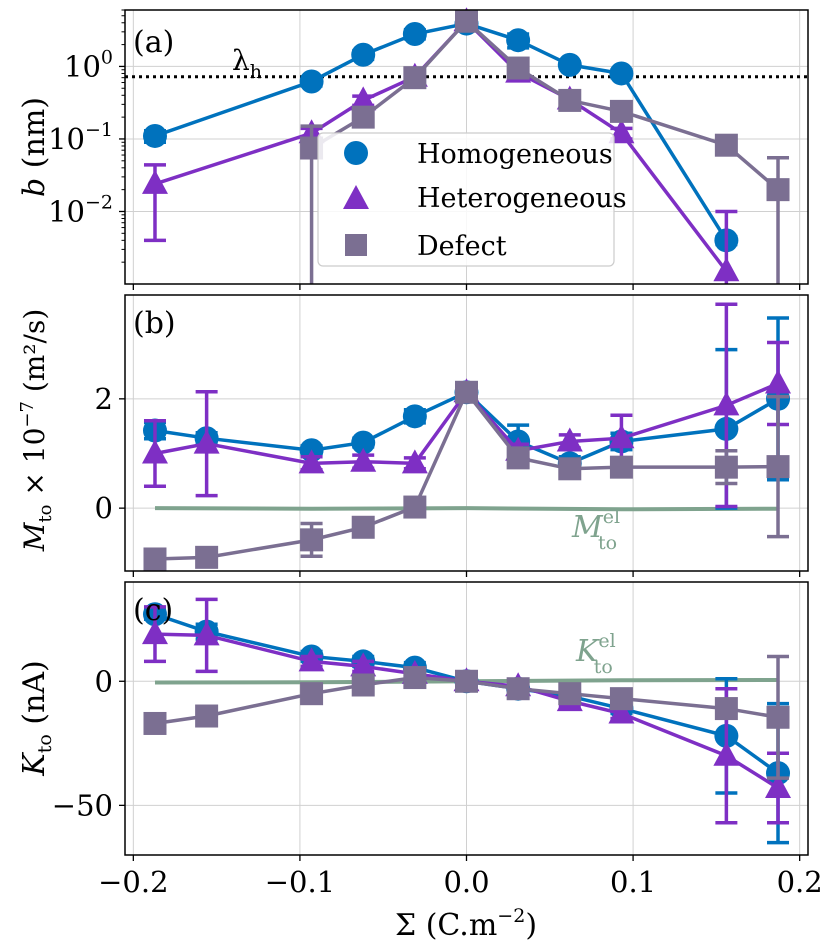 Image resolution: width=831 pixels, height=952 pixels. I want to click on legend-label-homogeneous: Homogeneous, so click(515, 154).